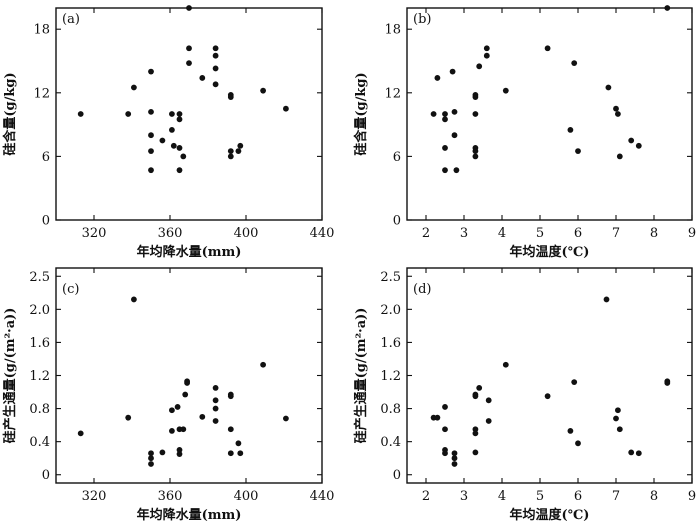 The width and height of the screenshot is (700, 526). I want to click on x-tick-label: 2, so click(426, 233).